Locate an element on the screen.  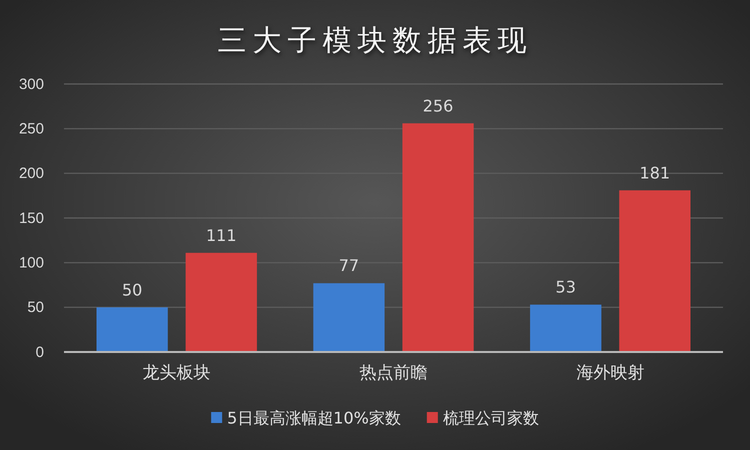
x-tick-label: 海外映射 is located at coordinates (610, 372).